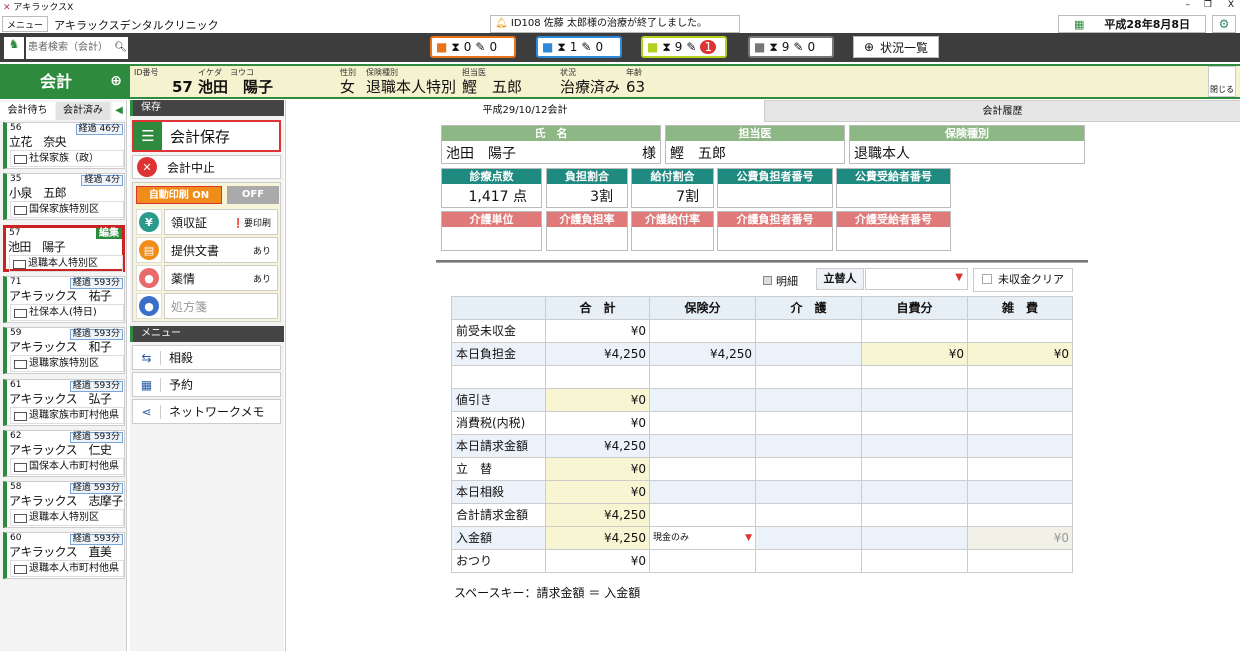 Image resolution: width=1240 pixels, height=651 pixels. What do you see at coordinates (608, 23) in the screenshot?
I see `notification-text: ID108 佐藤 太郎様の治療が終了しました。` at bounding box center [608, 23].